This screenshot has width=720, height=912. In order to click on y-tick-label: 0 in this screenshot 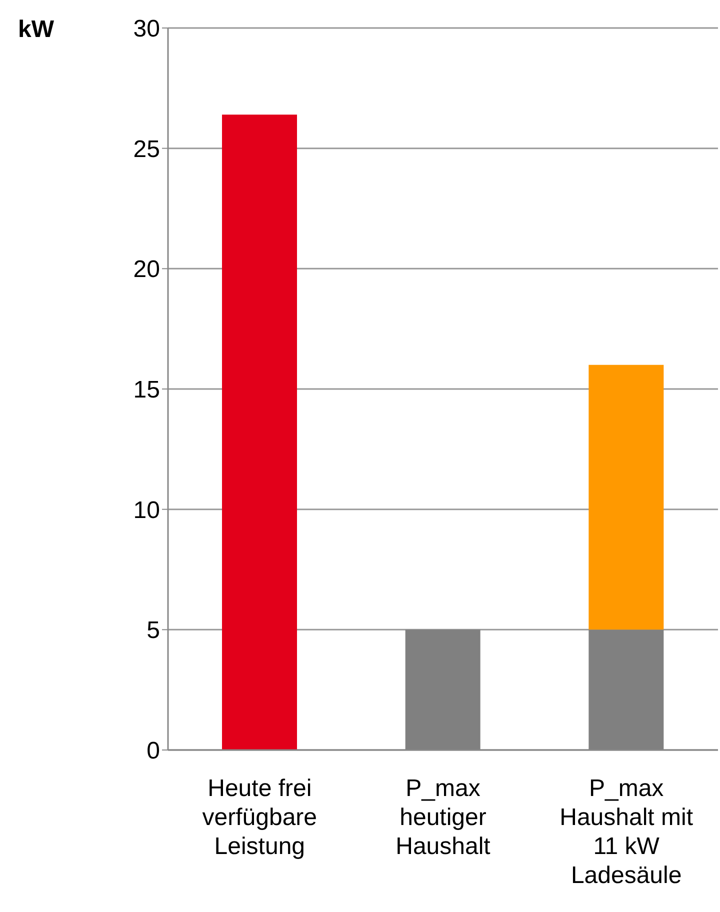, I will do `click(153, 751)`.